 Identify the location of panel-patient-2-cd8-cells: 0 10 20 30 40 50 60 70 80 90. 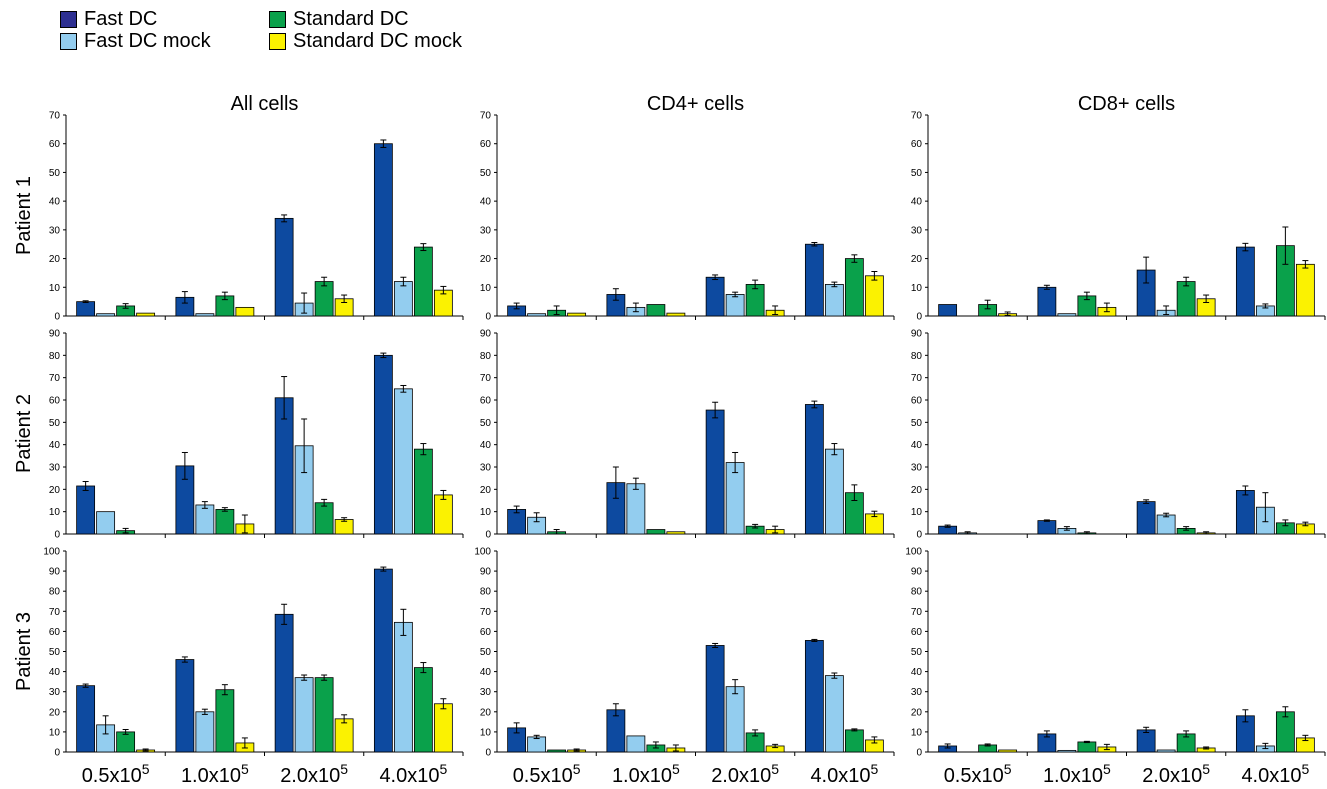
(1118, 435).